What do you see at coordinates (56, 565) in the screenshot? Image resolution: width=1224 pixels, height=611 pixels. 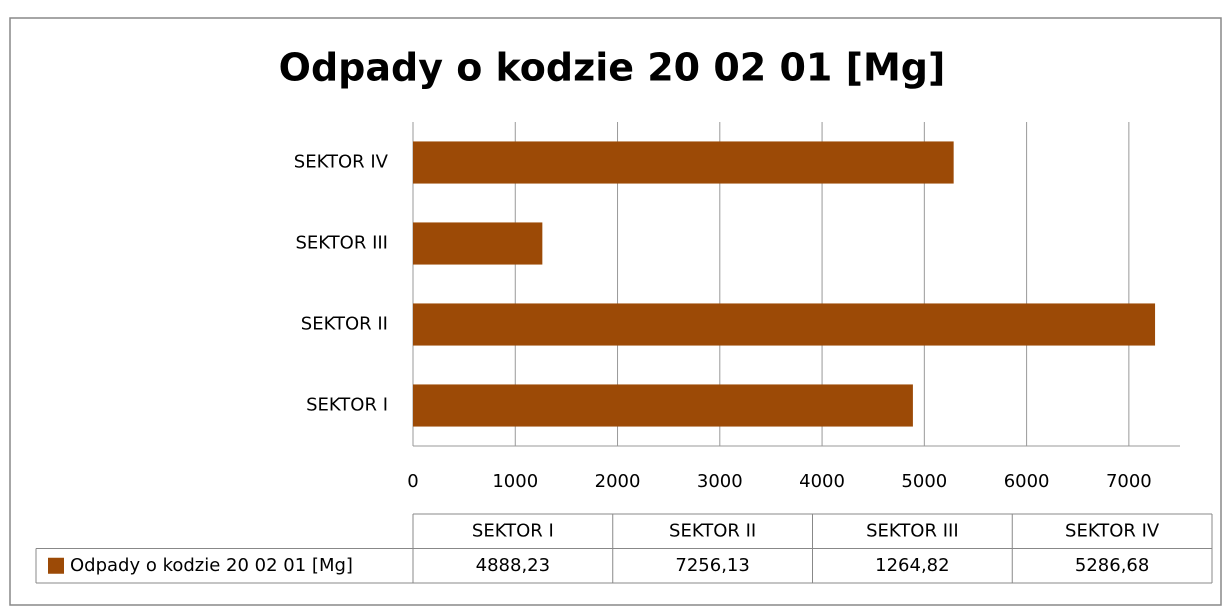 I see `legend-swatch` at bounding box center [56, 565].